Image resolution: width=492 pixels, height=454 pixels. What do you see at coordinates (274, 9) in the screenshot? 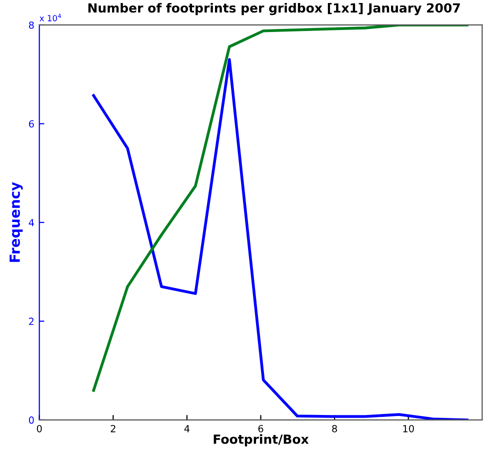
I see `chart-title: Number of footprints per gridbox [1x1] January 2007` at bounding box center [274, 9].